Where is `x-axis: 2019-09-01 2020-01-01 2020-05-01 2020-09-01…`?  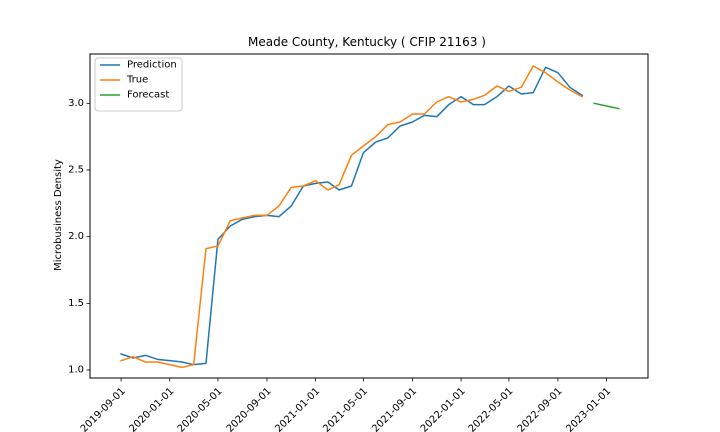 x-axis: 2019-09-01 2020-01-01 2020-05-01 2020-09-01… is located at coordinates (346, 405).